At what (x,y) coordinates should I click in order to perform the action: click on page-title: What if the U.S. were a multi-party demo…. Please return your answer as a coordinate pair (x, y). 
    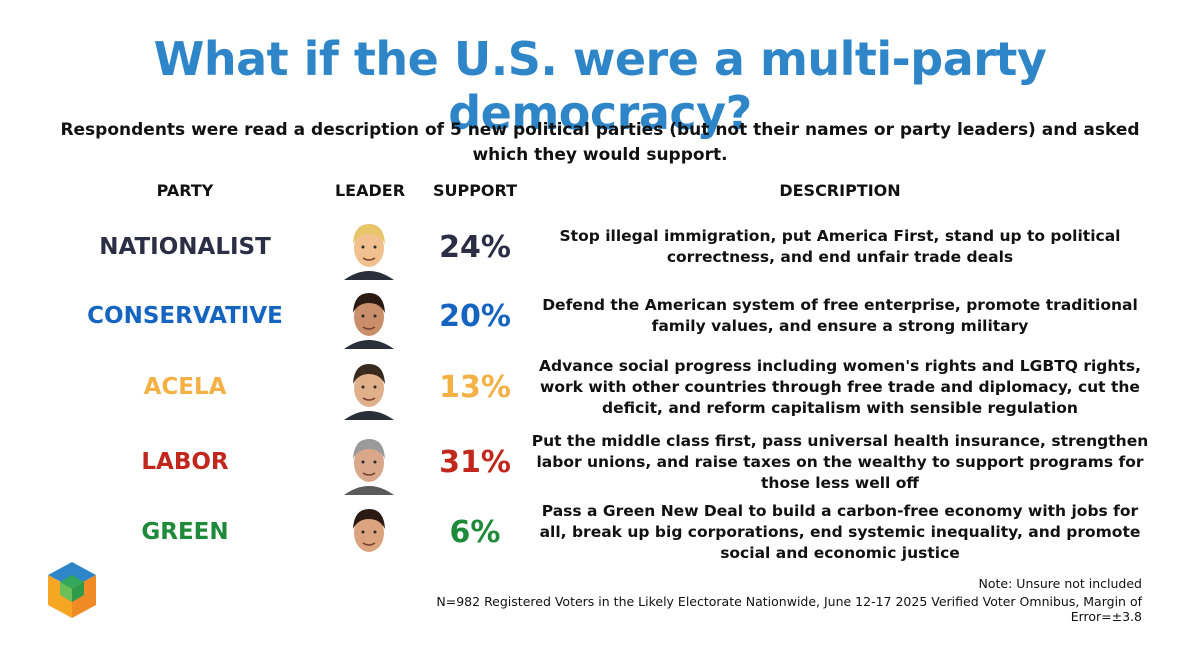
    Looking at the image, I should click on (600, 86).